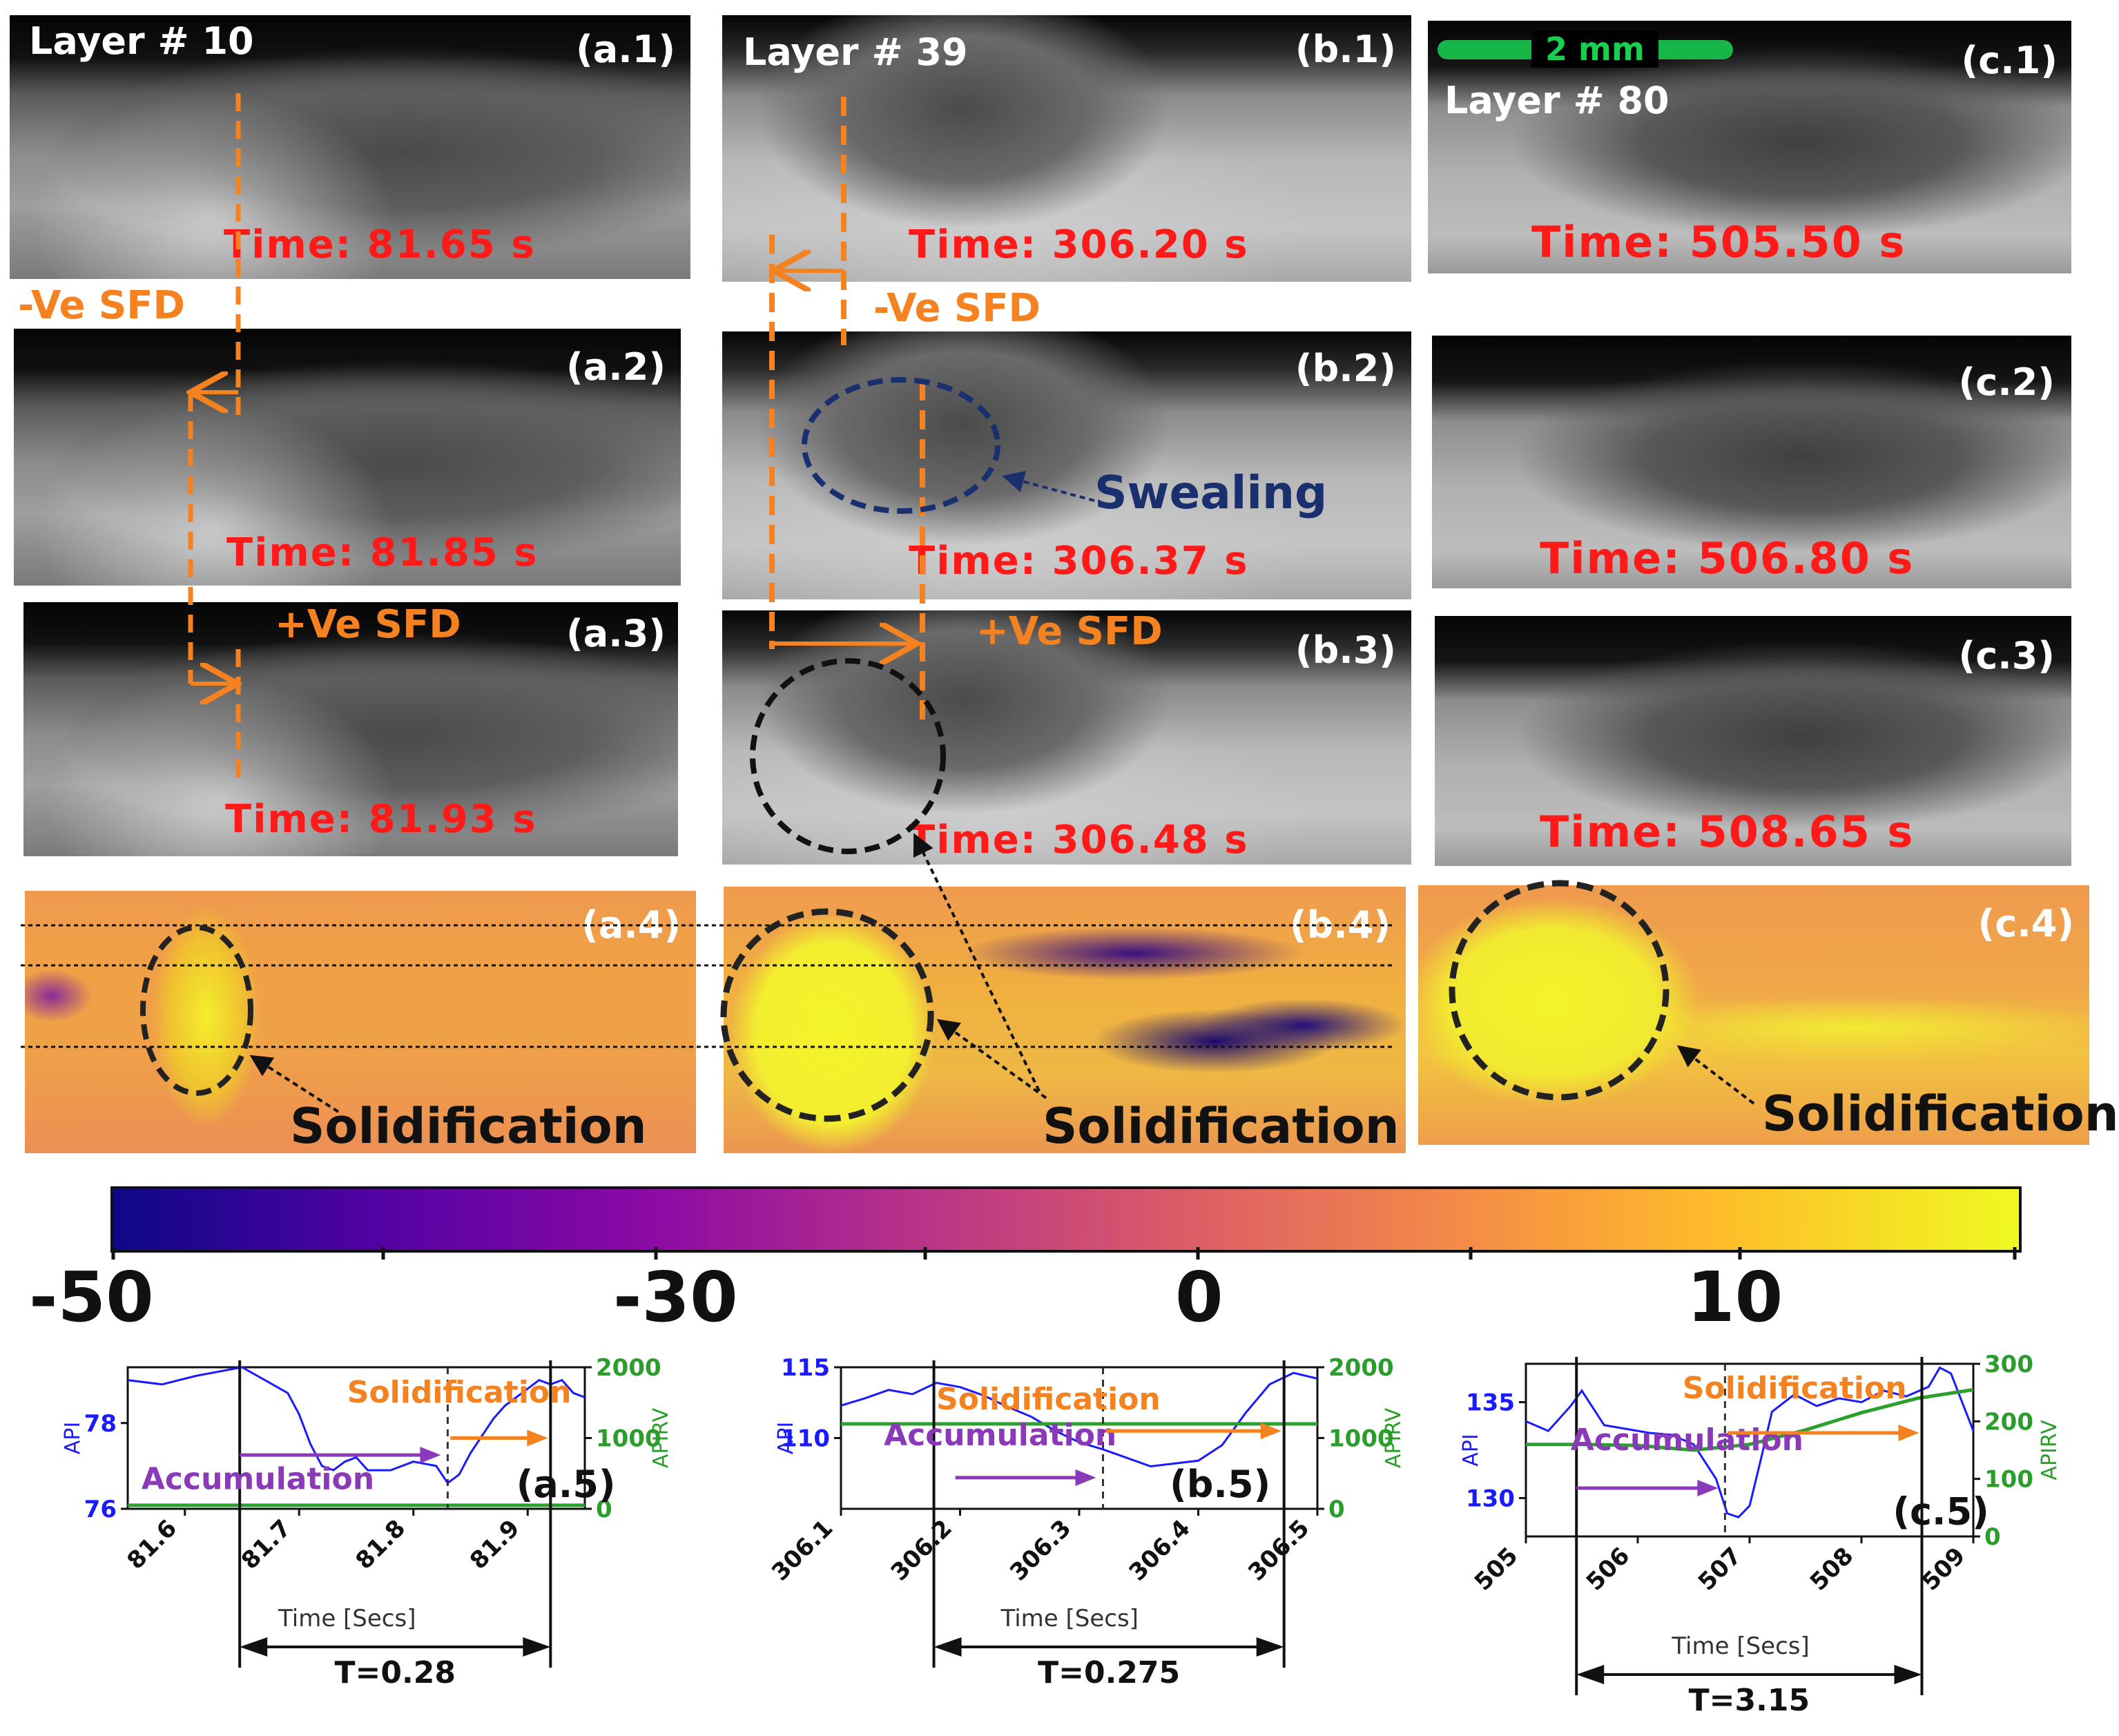 The width and height of the screenshot is (2119, 1736). I want to click on solid-circle-b4, so click(827, 1015).